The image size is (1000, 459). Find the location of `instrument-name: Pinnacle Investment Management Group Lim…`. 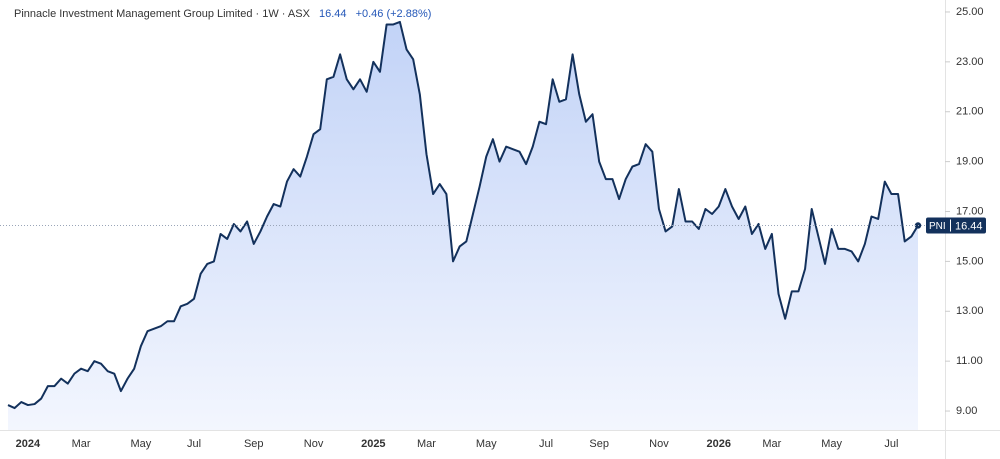

instrument-name: Pinnacle Investment Management Group Lim… is located at coordinates (162, 14).